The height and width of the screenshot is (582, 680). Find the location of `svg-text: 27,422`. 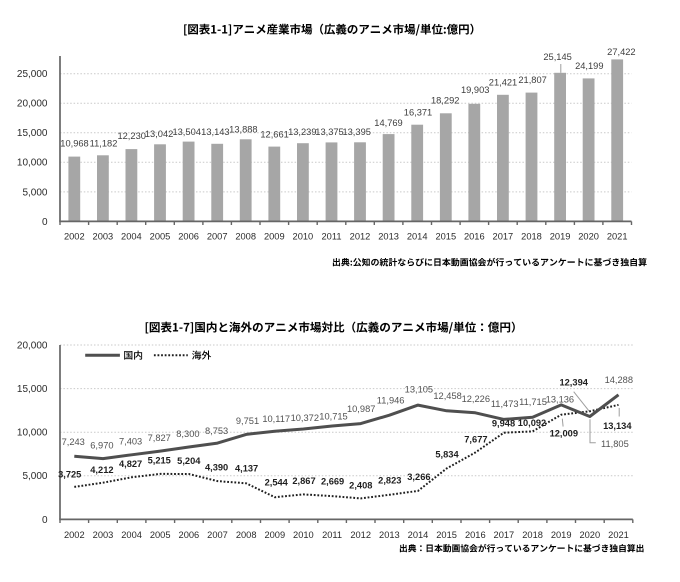

svg-text: 27,422 is located at coordinates (621, 52).